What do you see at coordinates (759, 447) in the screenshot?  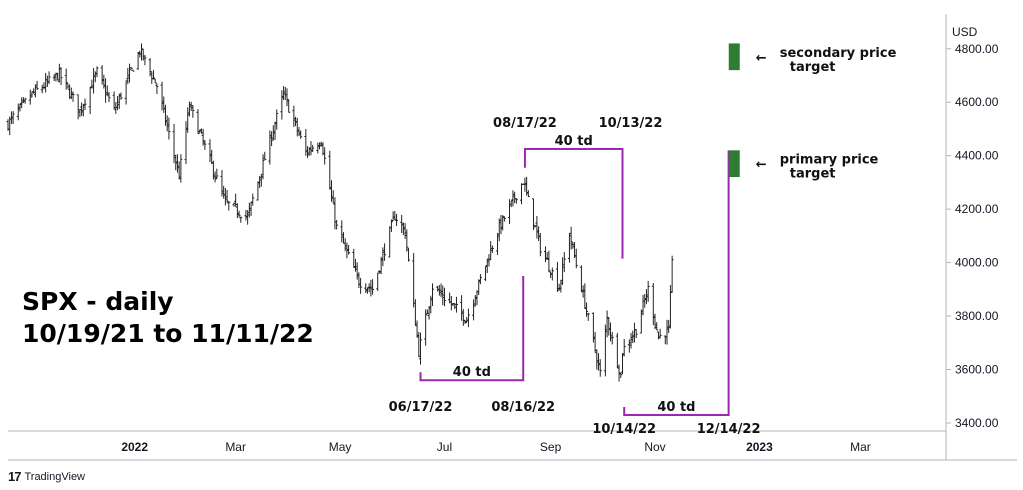 I see `time-tick-label: 2023` at bounding box center [759, 447].